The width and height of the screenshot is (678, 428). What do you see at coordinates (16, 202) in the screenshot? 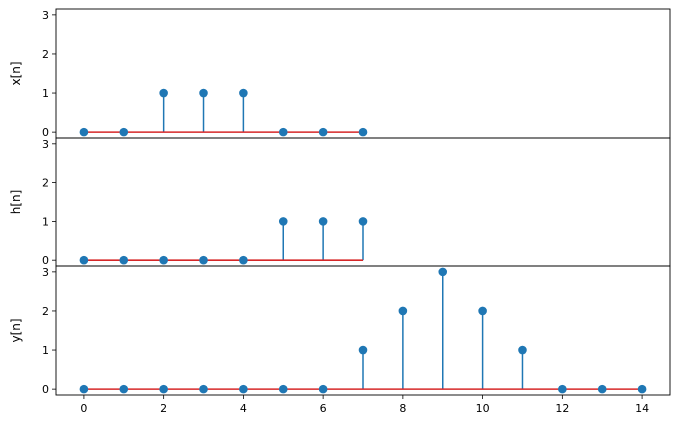
I see `y-axis-label: h[n]` at bounding box center [16, 202].